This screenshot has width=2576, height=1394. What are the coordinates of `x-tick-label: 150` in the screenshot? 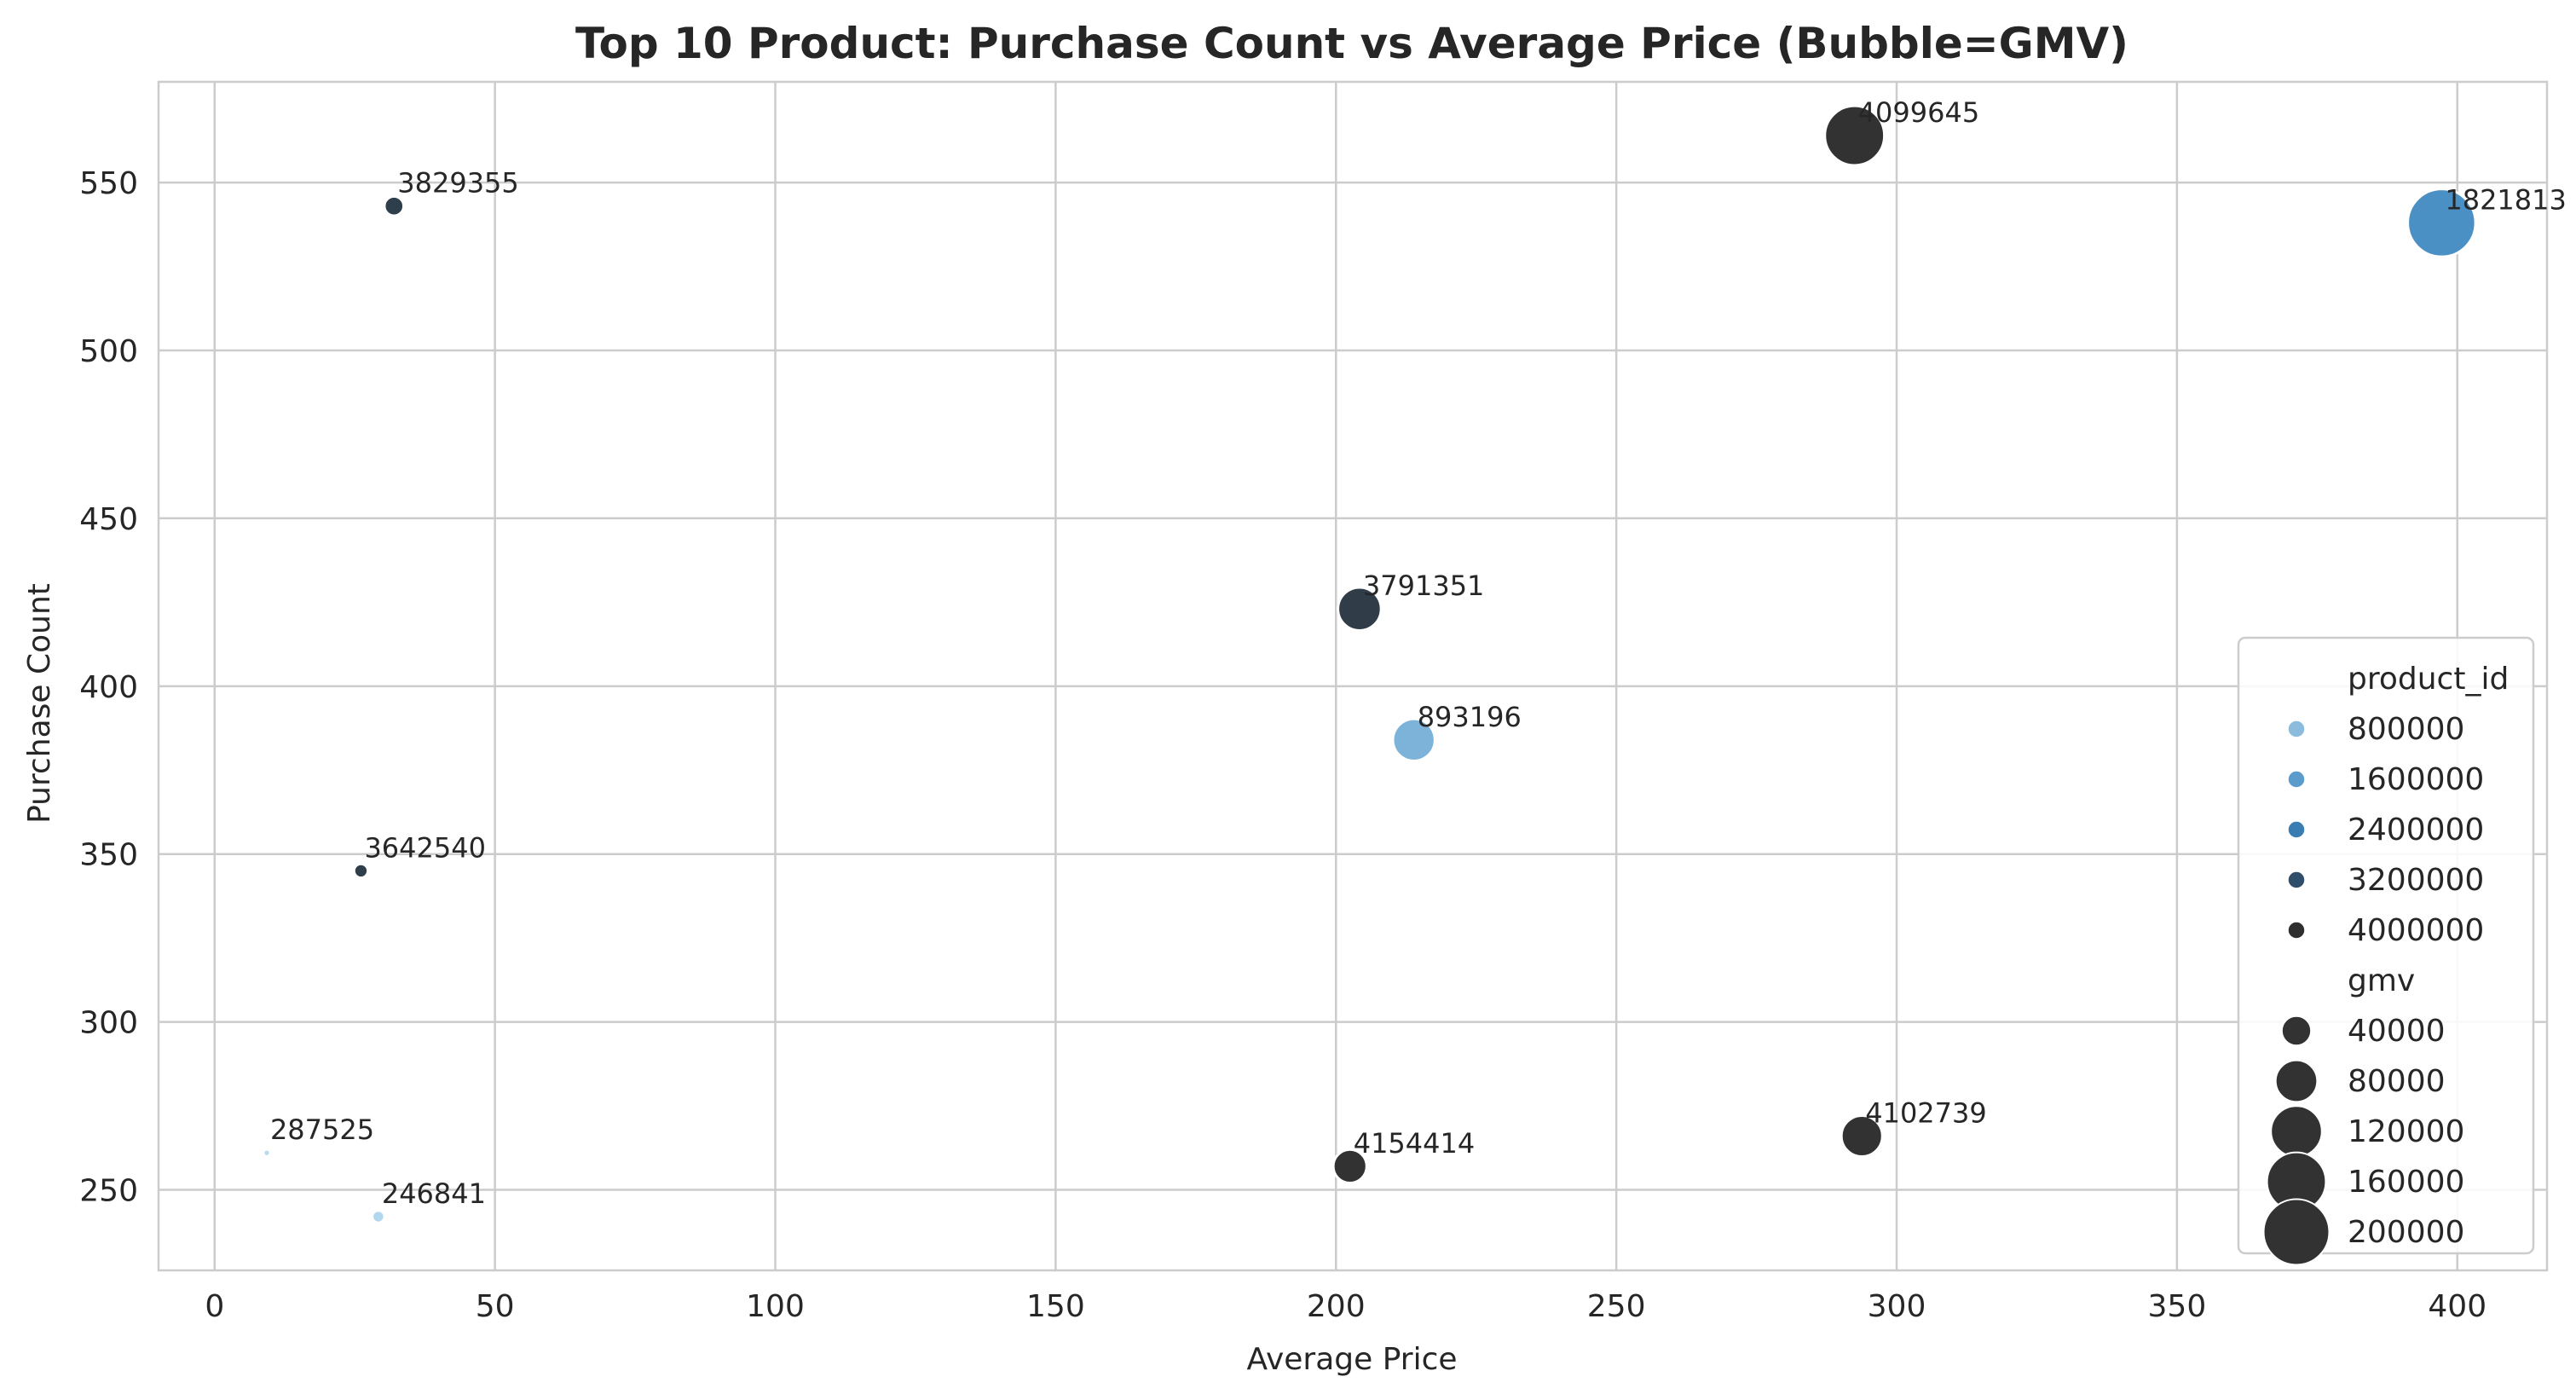 It's located at (1055, 1306).